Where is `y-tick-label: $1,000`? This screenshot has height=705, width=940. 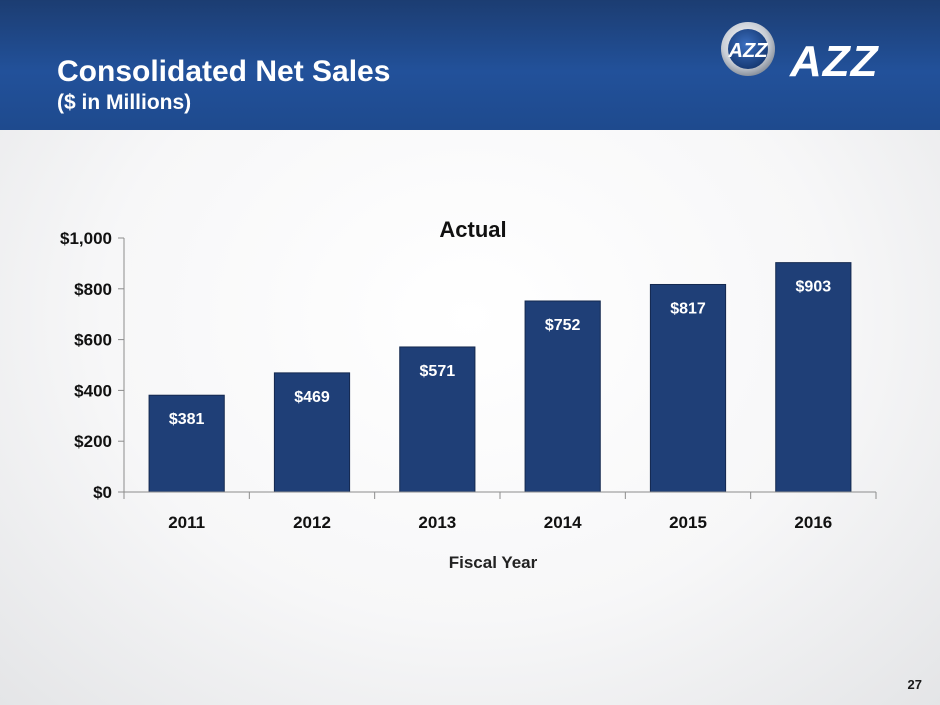 y-tick-label: $1,000 is located at coordinates (86, 238).